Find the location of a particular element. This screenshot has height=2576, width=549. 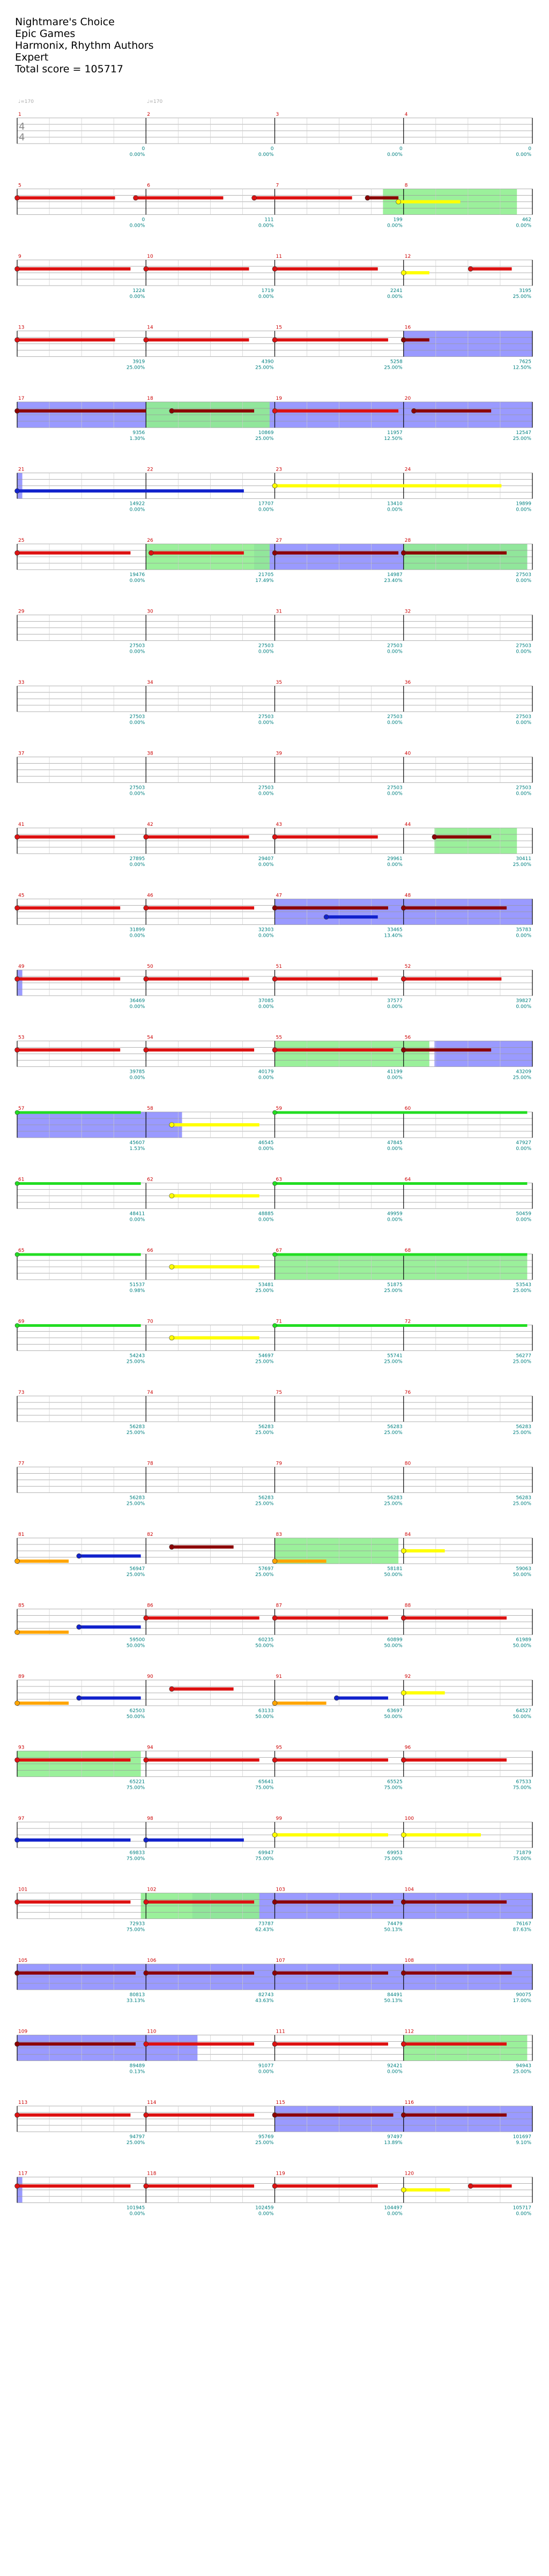

measure-number: 38 is located at coordinates (150, 754).